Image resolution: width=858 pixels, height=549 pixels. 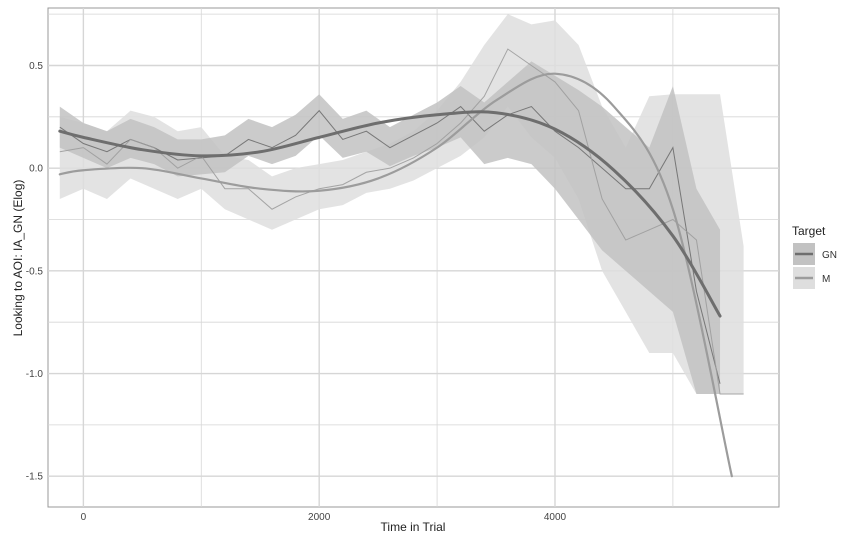 What do you see at coordinates (36, 169) in the screenshot?
I see `y-tick-label: 0.0` at bounding box center [36, 169].